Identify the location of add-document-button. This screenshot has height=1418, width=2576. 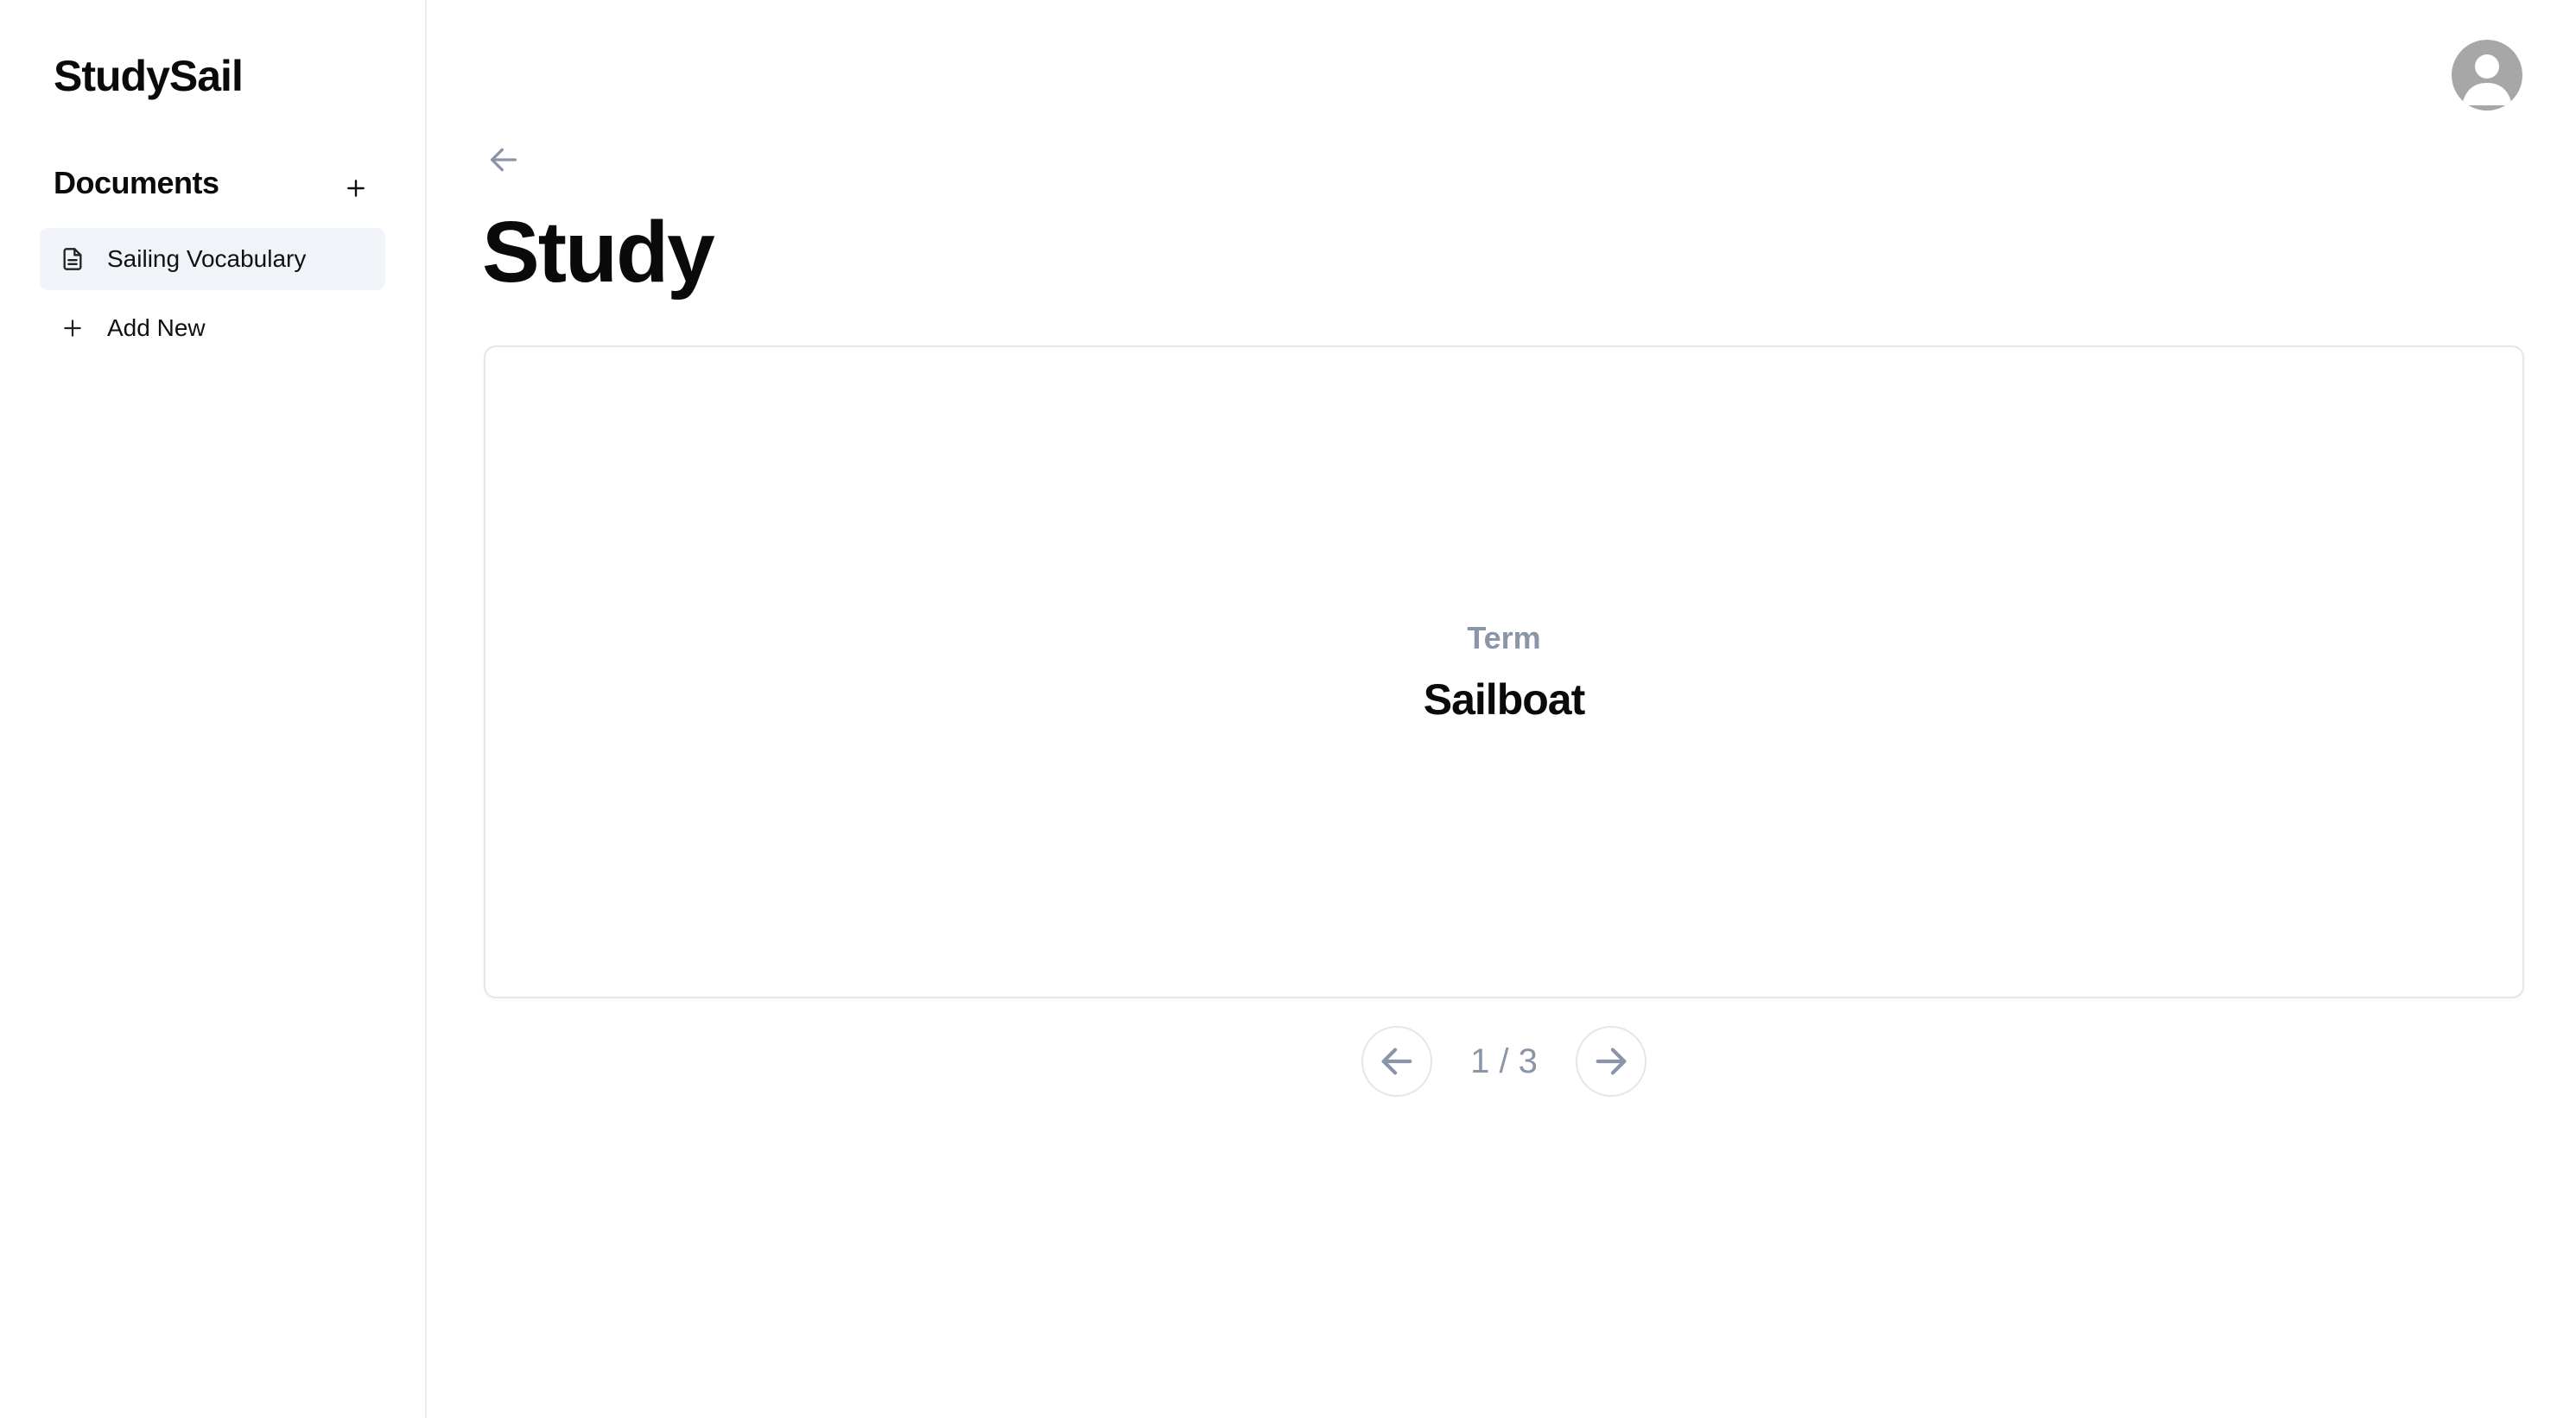
(356, 188).